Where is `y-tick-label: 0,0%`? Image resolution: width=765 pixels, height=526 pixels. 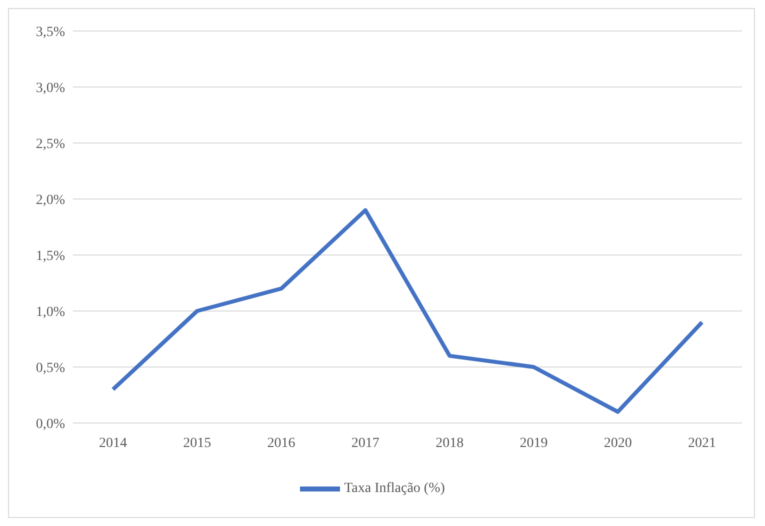
y-tick-label: 0,0% is located at coordinates (51, 424).